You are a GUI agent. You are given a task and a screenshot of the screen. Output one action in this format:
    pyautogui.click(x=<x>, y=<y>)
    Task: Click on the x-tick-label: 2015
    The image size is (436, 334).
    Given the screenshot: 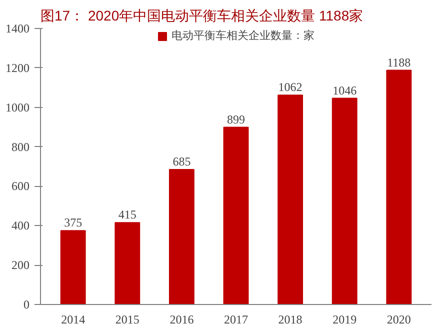 What is the action you would take?
    pyautogui.click(x=127, y=319)
    